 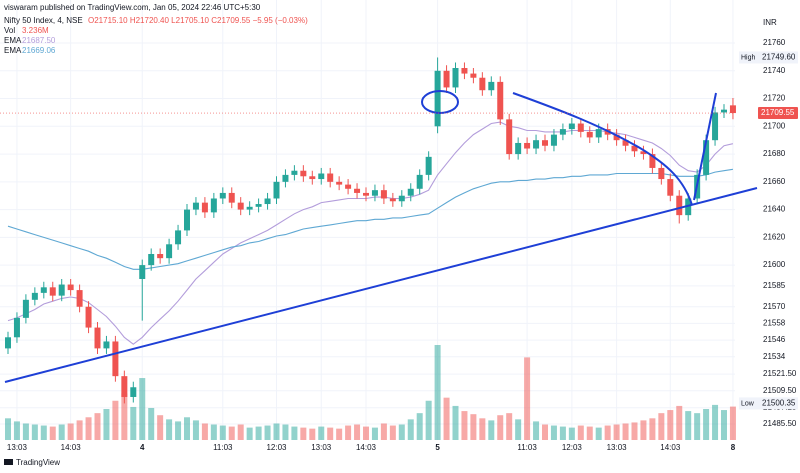 I want to click on indicator-value: 21687.50, so click(x=39, y=40).